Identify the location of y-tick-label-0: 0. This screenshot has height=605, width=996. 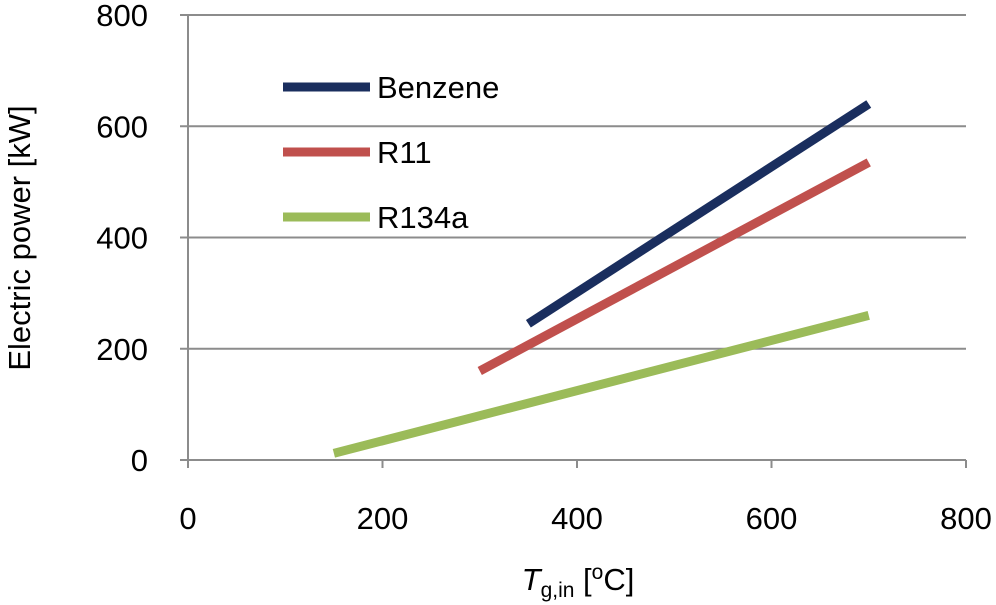
(139, 460).